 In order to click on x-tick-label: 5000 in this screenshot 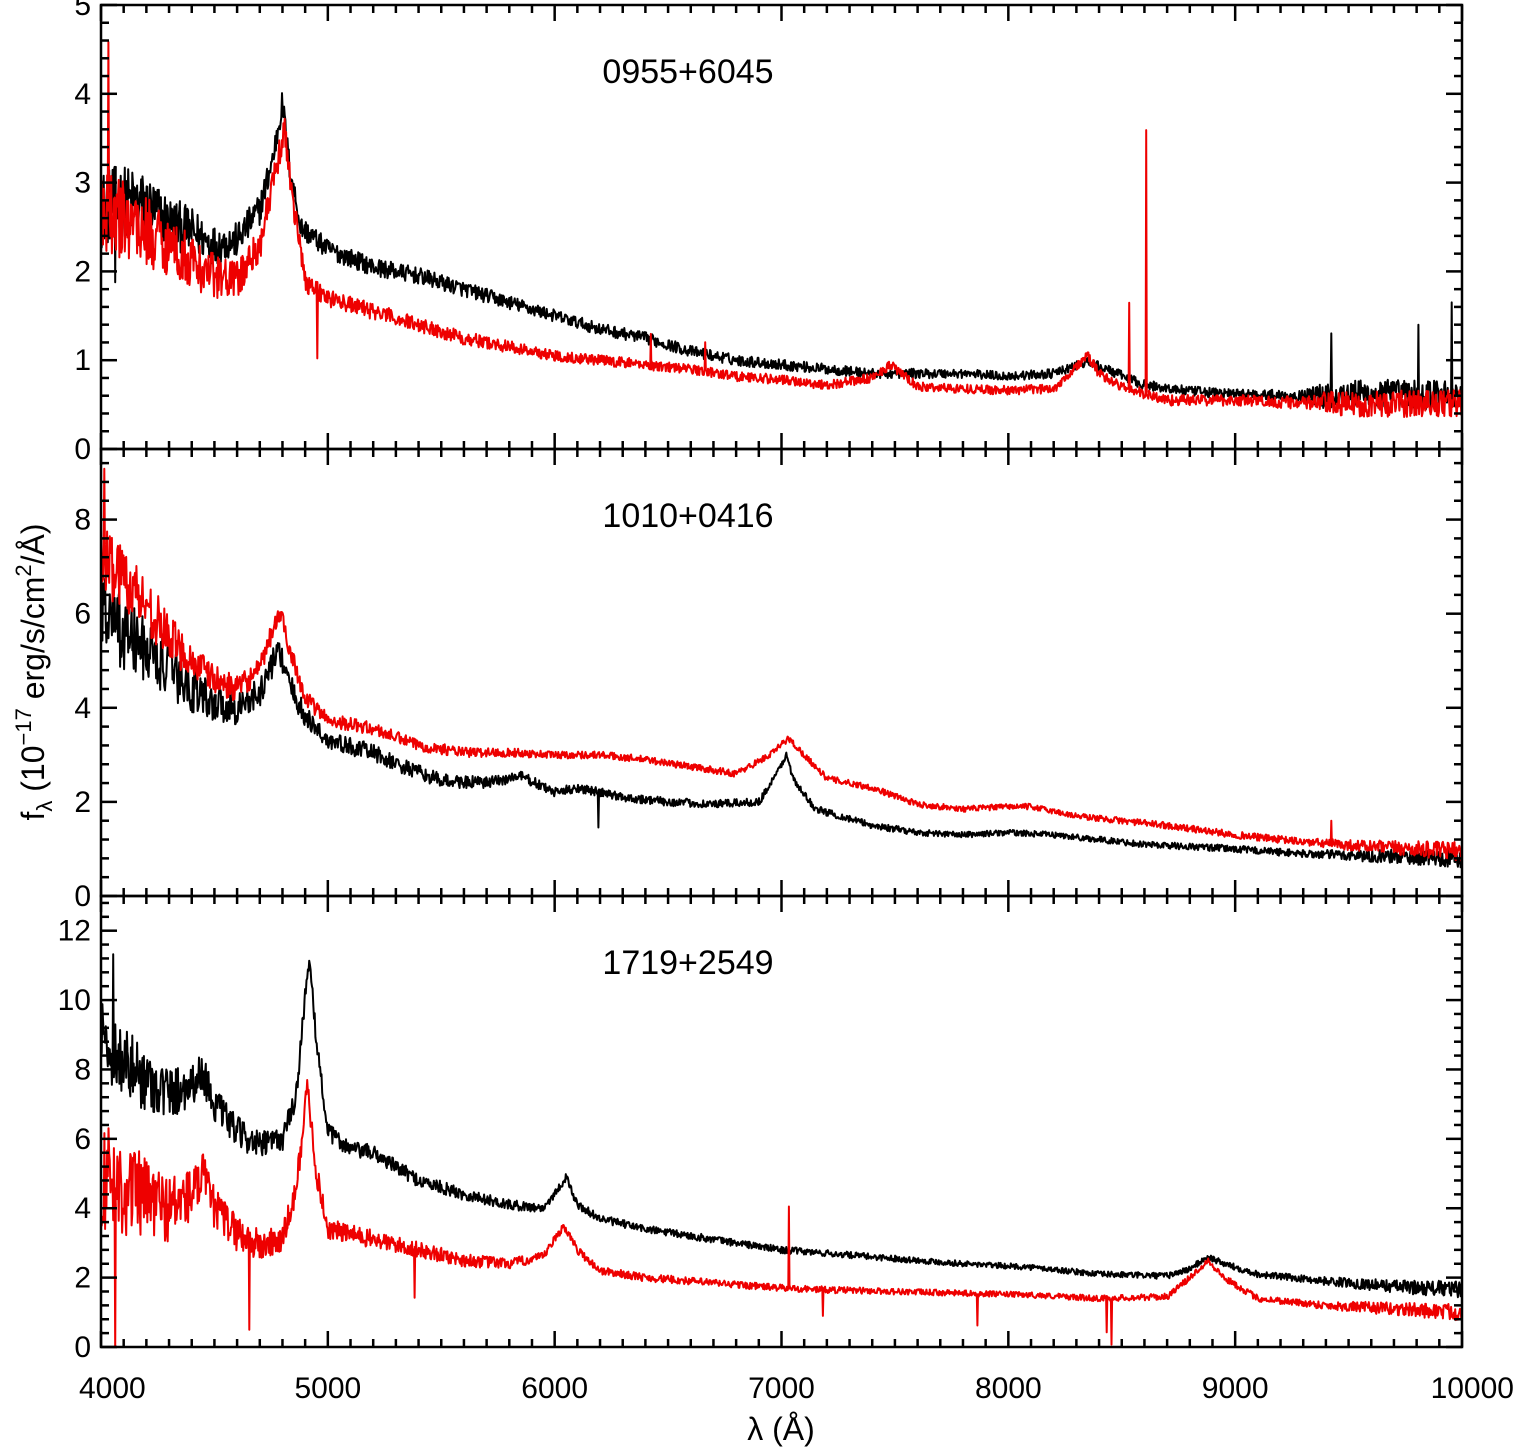, I will do `click(327, 1388)`.